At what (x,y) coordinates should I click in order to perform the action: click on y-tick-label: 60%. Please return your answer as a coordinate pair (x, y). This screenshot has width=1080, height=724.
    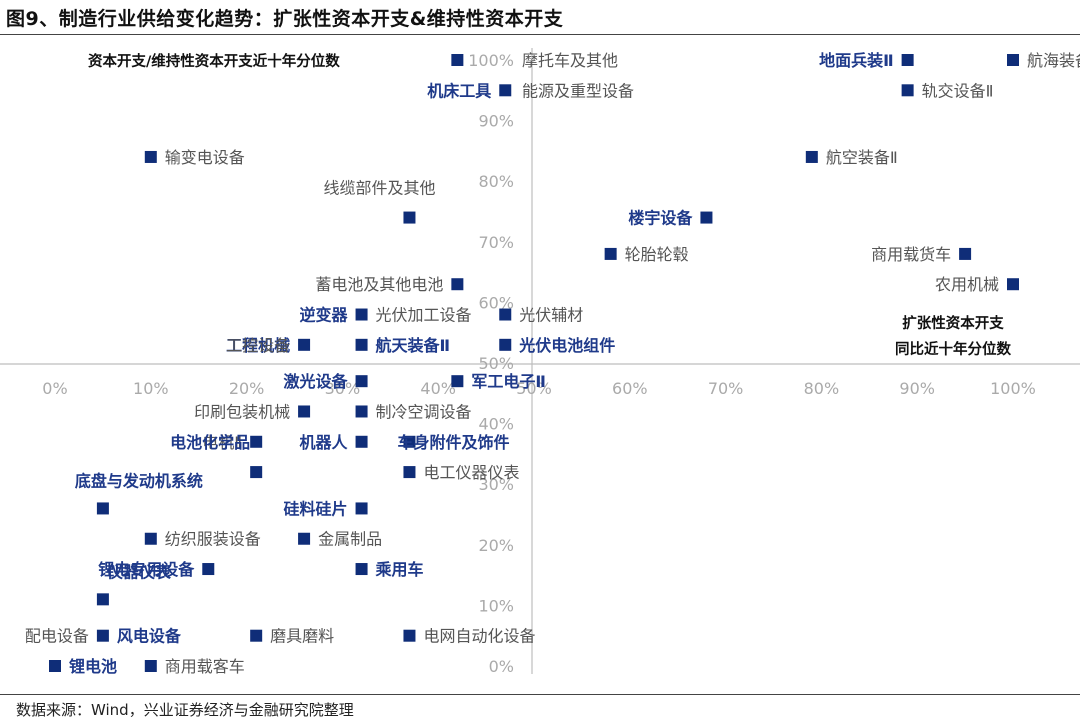
    Looking at the image, I should click on (496, 302).